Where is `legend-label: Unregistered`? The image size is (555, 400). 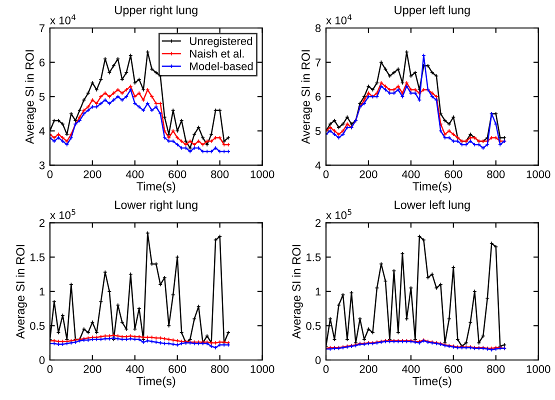
legend-label: Unregistered is located at coordinates (221, 42).